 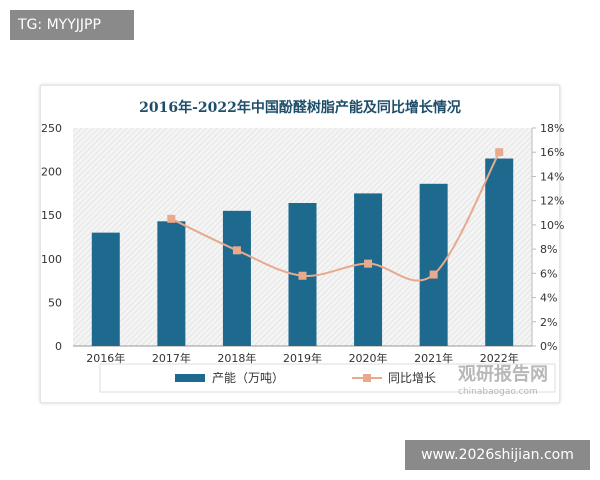 What do you see at coordinates (552, 225) in the screenshot?
I see `right-tick-label: 10%` at bounding box center [552, 225].